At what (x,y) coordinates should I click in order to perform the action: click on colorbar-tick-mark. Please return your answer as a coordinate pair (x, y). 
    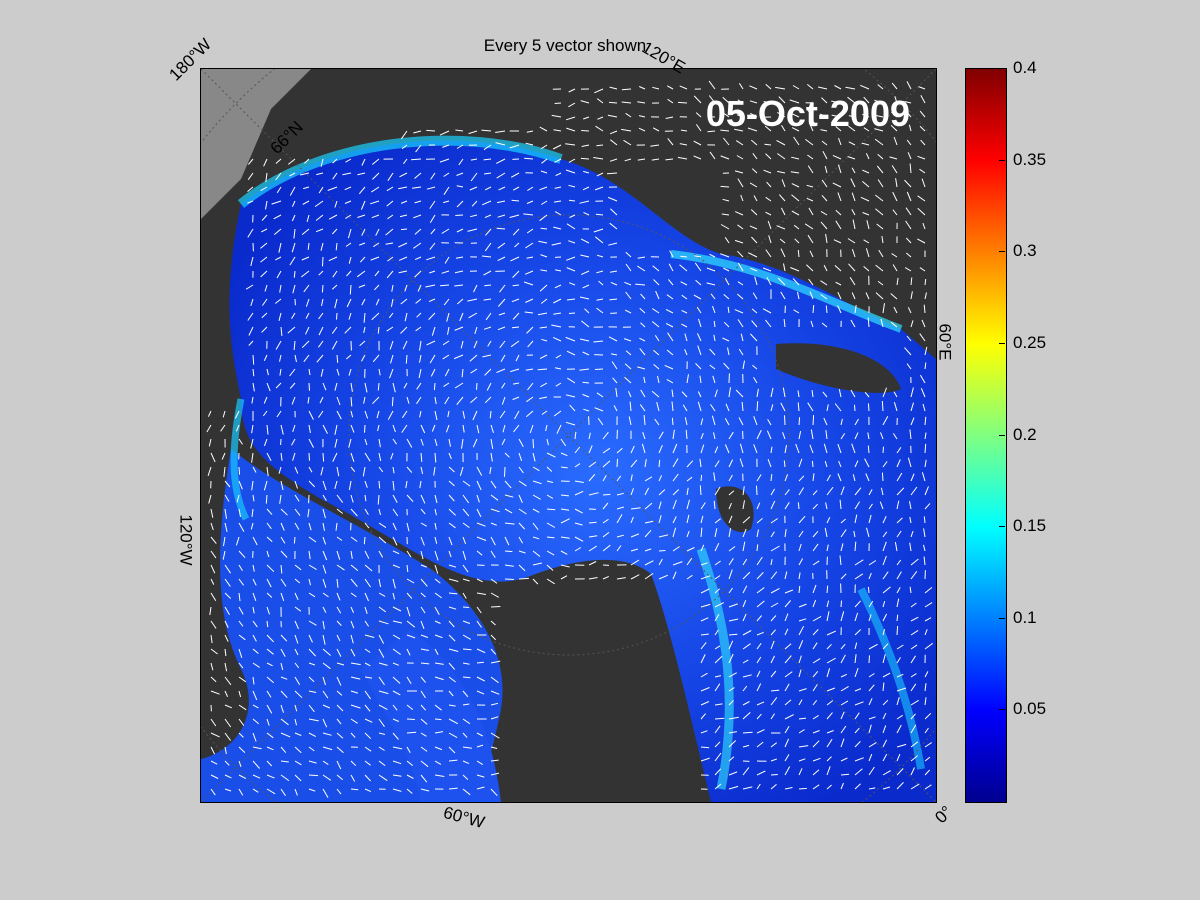
    Looking at the image, I should click on (1002, 68).